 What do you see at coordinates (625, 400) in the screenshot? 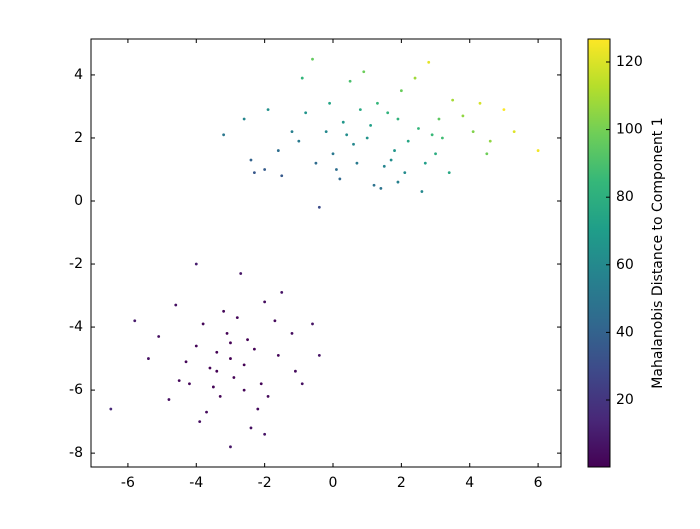
I see `colorbar-tick-label: 20` at bounding box center [625, 400].